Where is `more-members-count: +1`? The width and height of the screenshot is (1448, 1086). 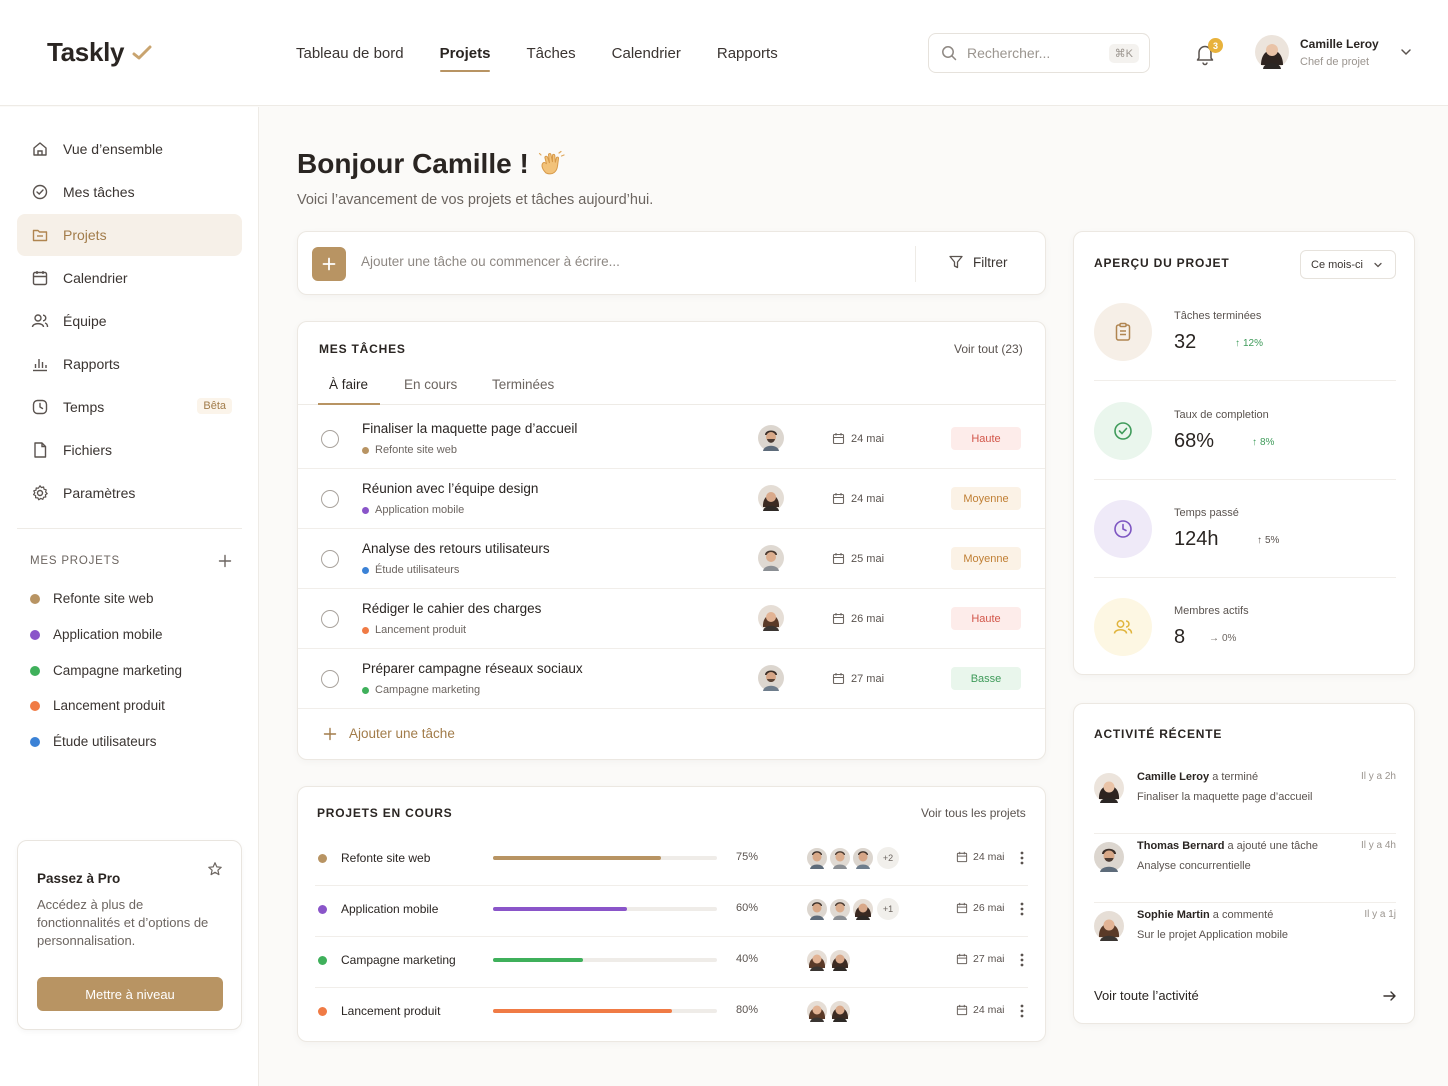 more-members-count: +1 is located at coordinates (888, 909).